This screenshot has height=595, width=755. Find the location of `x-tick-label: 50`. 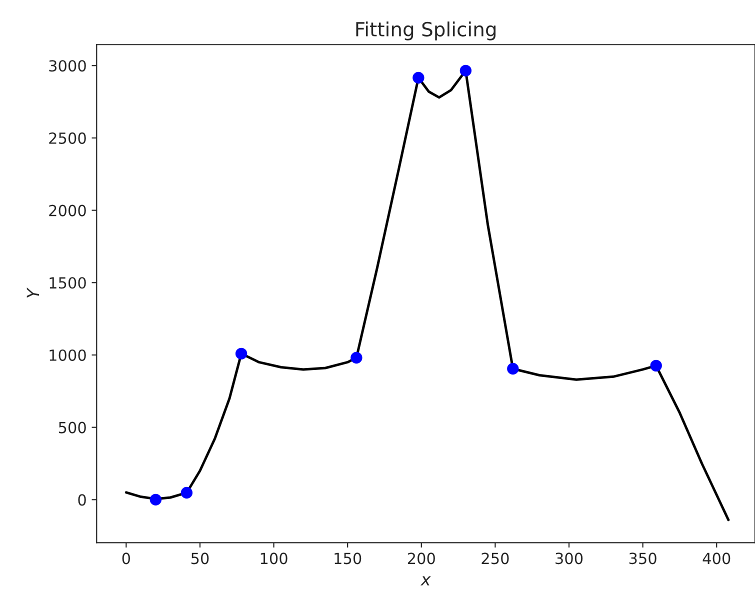

x-tick-label: 50 is located at coordinates (200, 558).